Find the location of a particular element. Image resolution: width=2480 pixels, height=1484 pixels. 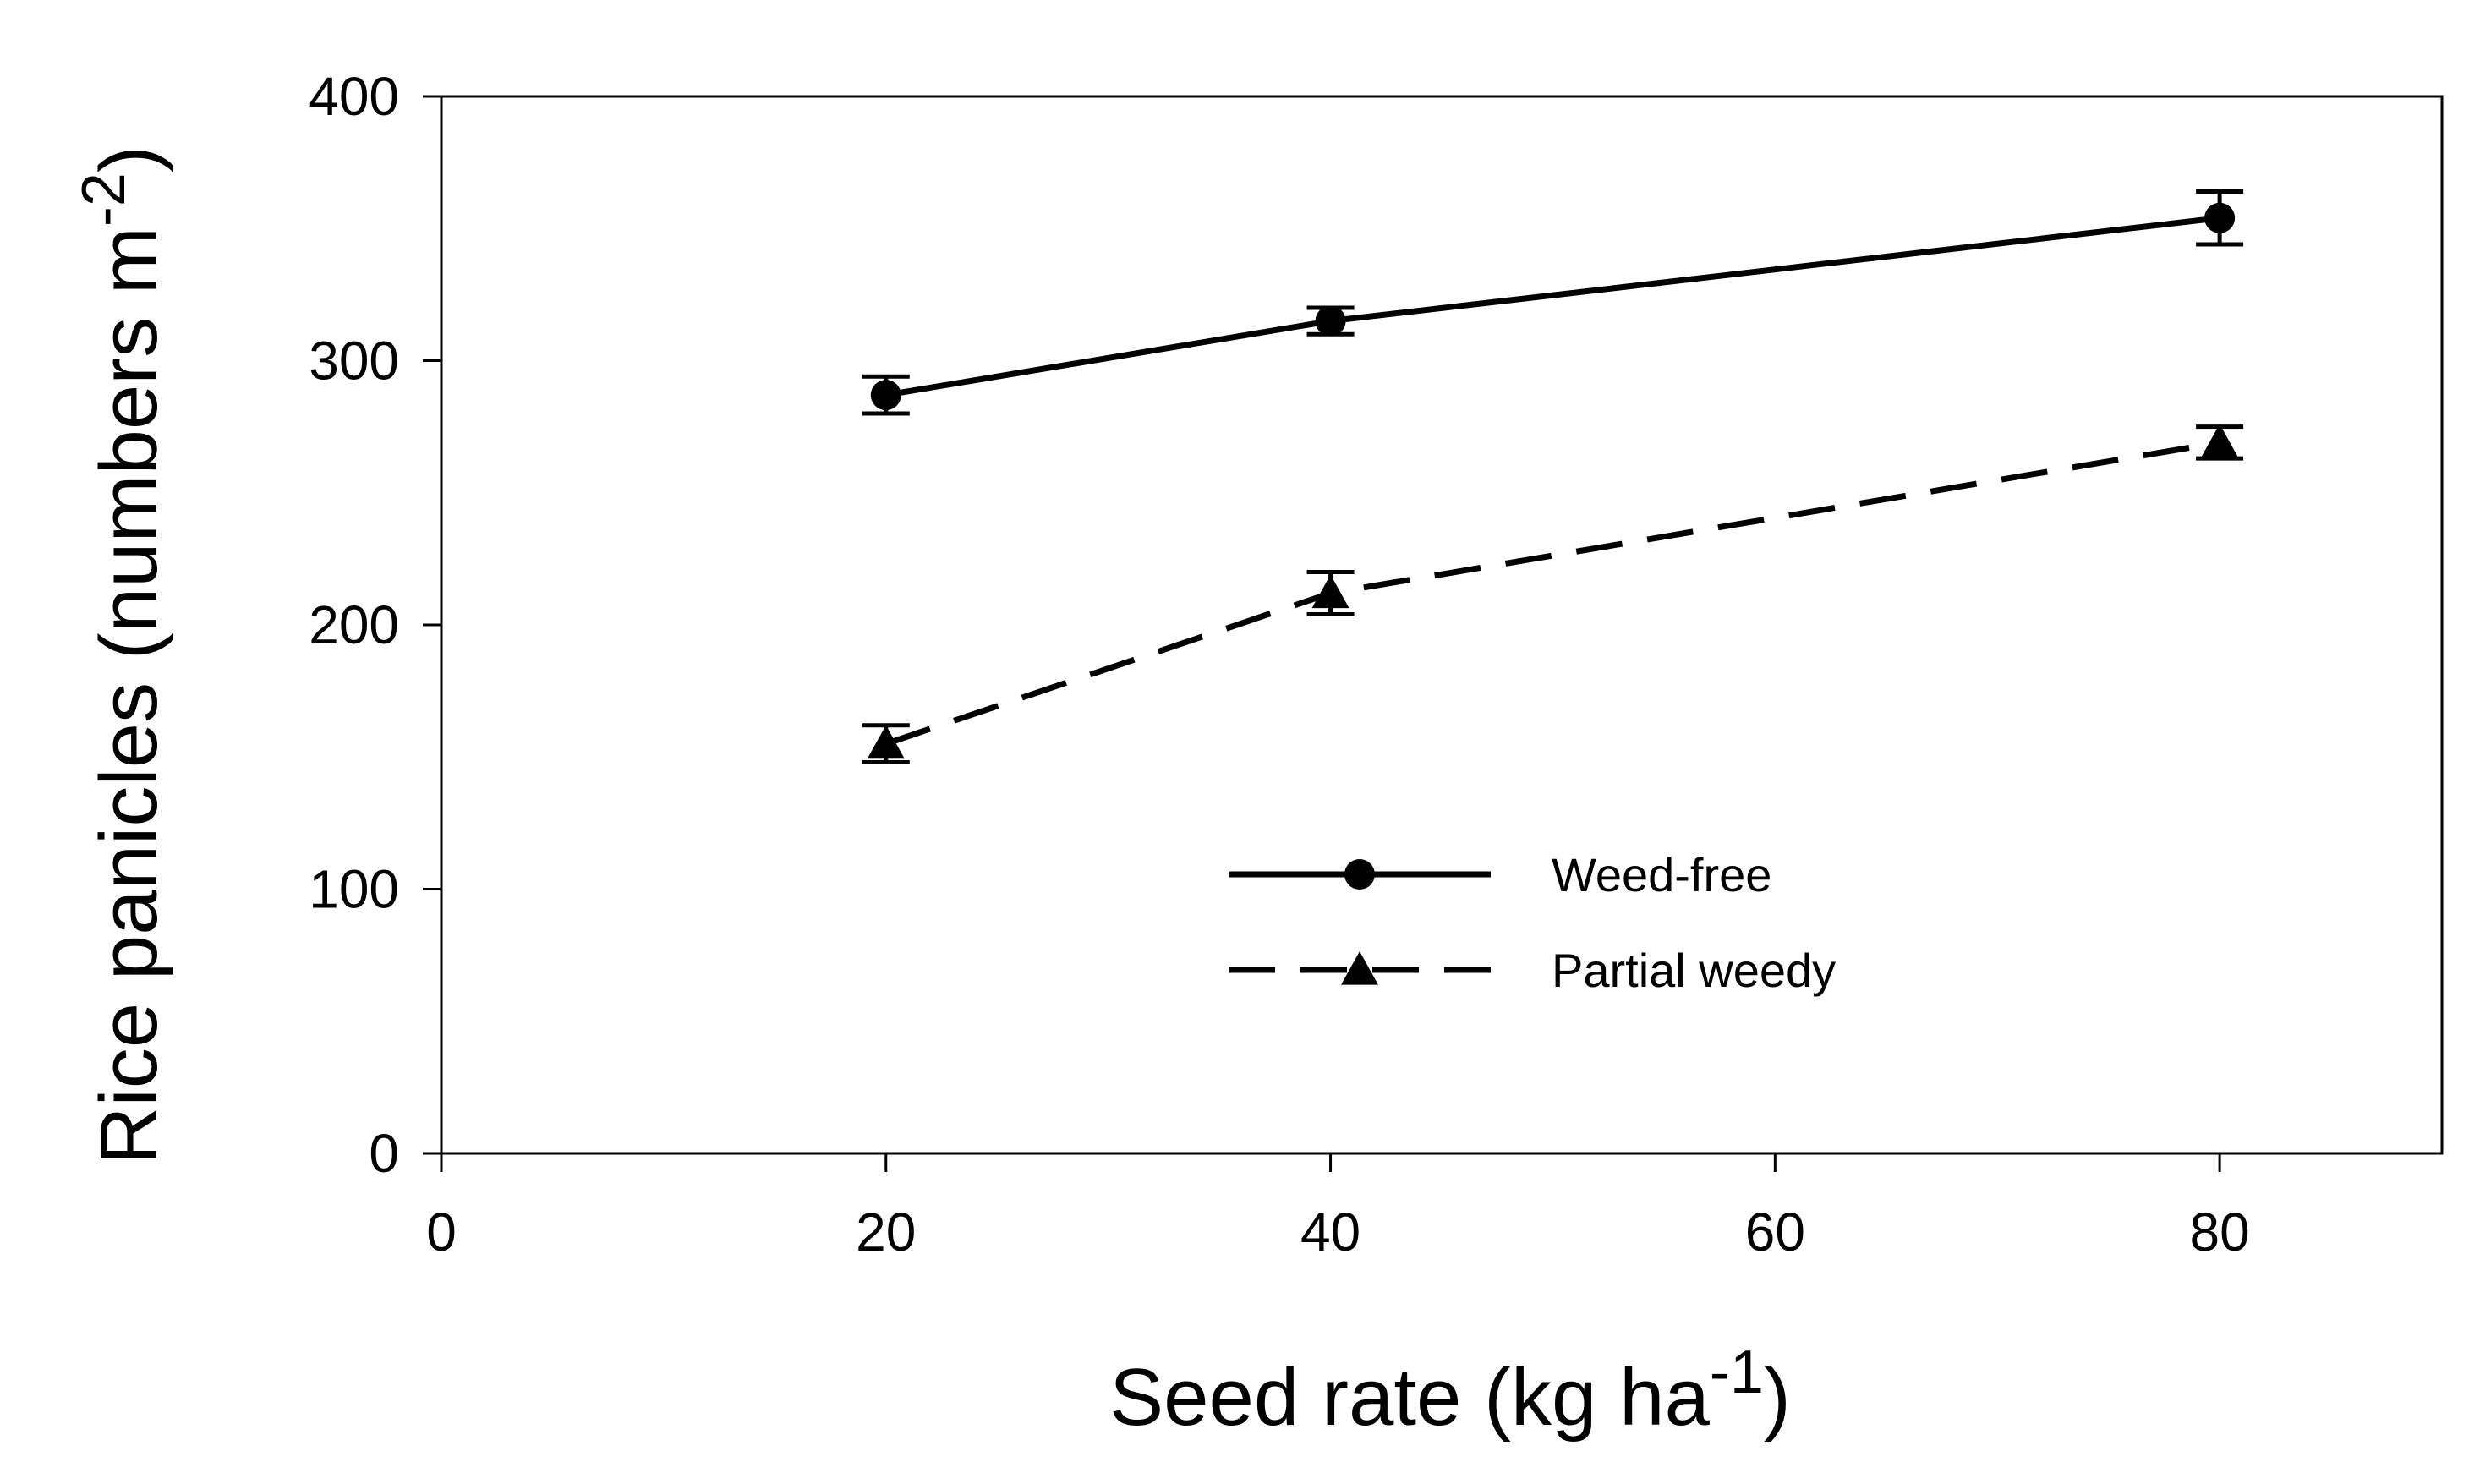

y-axis-title-suffix: ) is located at coordinates (129, 158).